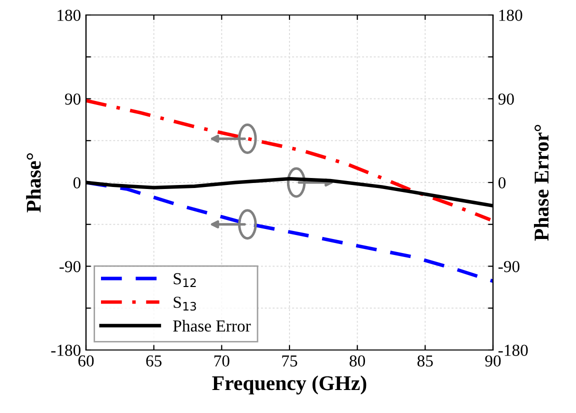  What do you see at coordinates (425, 361) in the screenshot?
I see `x-tick-label: 85` at bounding box center [425, 361].